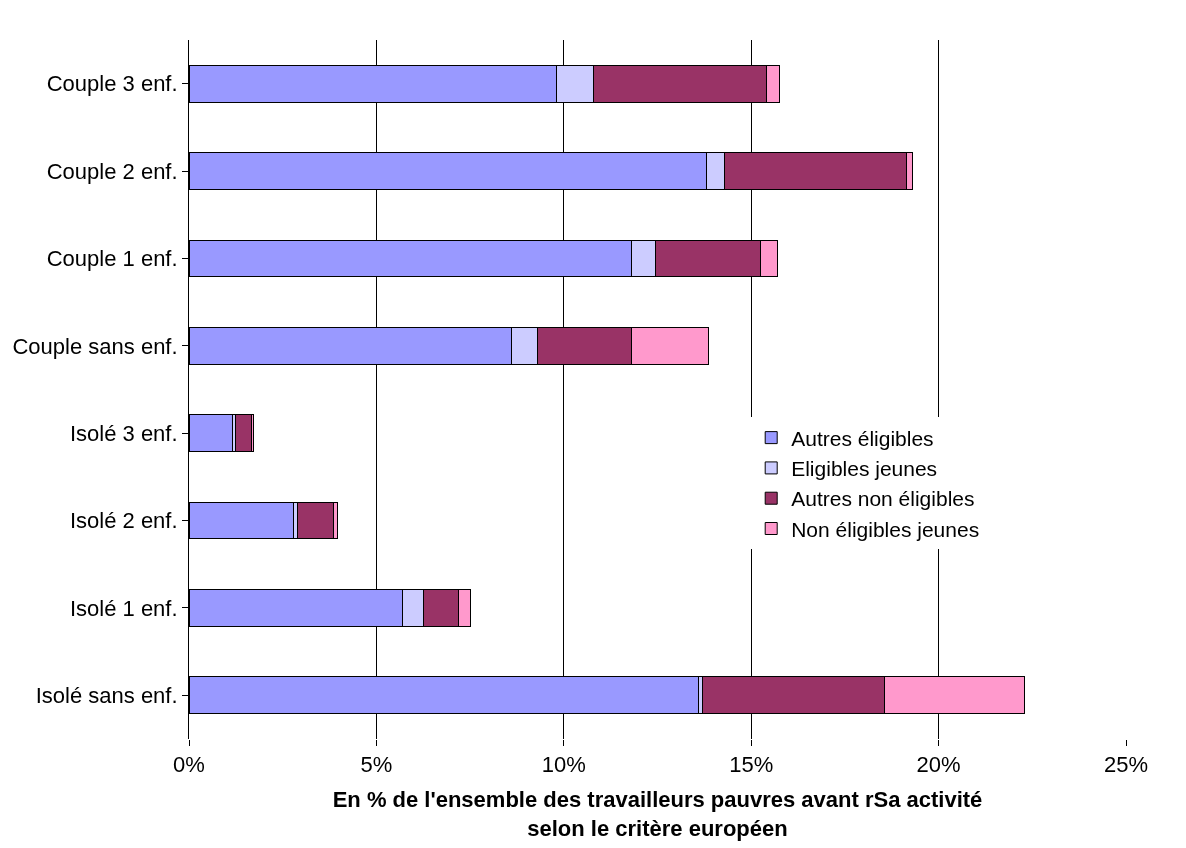  What do you see at coordinates (123, 521) in the screenshot?
I see `y-tick-label: Isolé 2 enf.` at bounding box center [123, 521].